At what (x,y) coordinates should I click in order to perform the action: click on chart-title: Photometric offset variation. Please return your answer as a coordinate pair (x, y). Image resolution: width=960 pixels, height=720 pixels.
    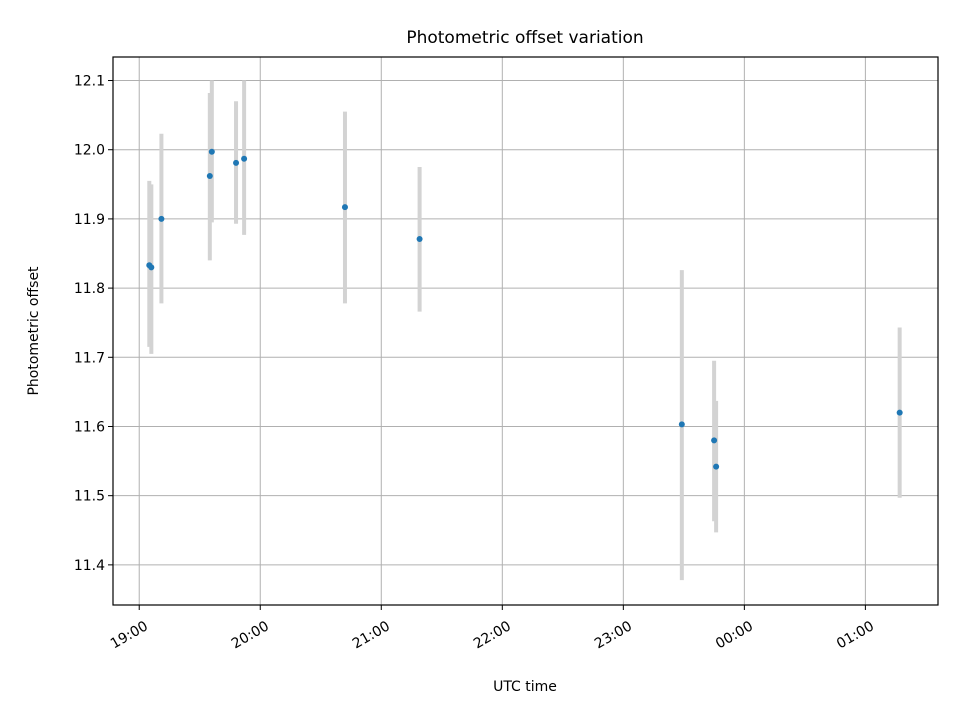
    Looking at the image, I should click on (524, 38).